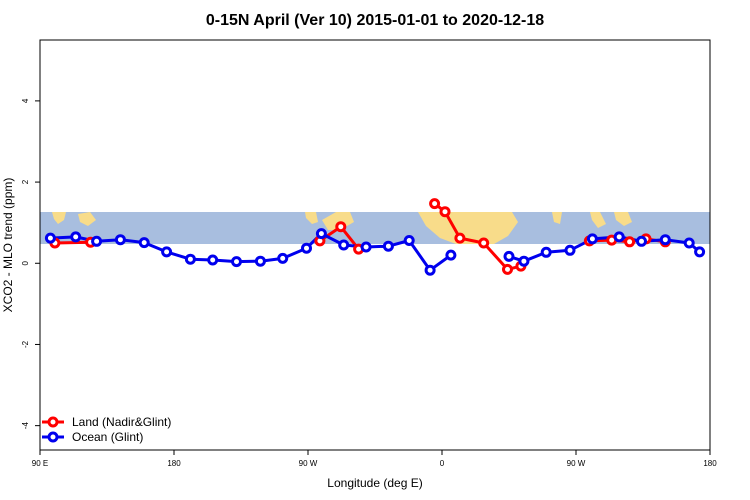 The image size is (750, 500). What do you see at coordinates (311, 218) in the screenshot?
I see `land-central-america` at bounding box center [311, 218].